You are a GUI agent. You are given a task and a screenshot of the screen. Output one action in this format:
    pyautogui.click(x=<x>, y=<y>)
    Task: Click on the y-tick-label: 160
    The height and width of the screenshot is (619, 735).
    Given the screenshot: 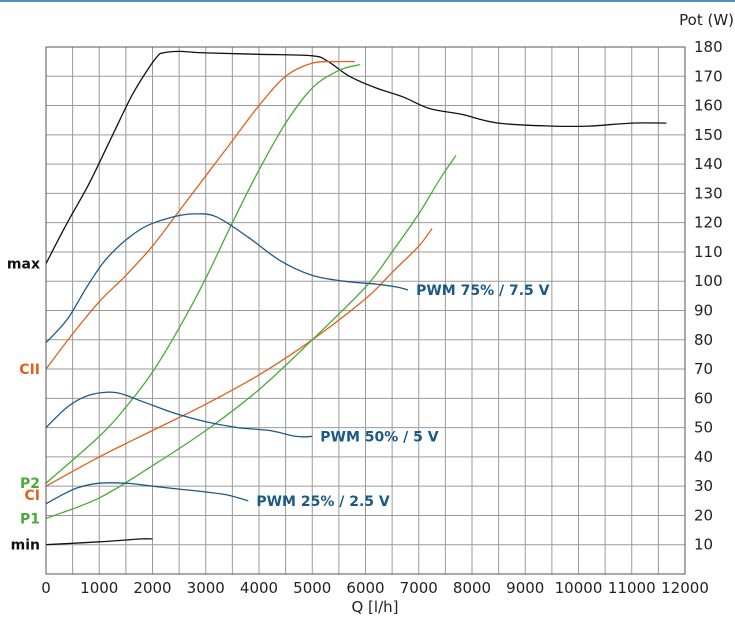 What is the action you would take?
    pyautogui.click(x=708, y=106)
    